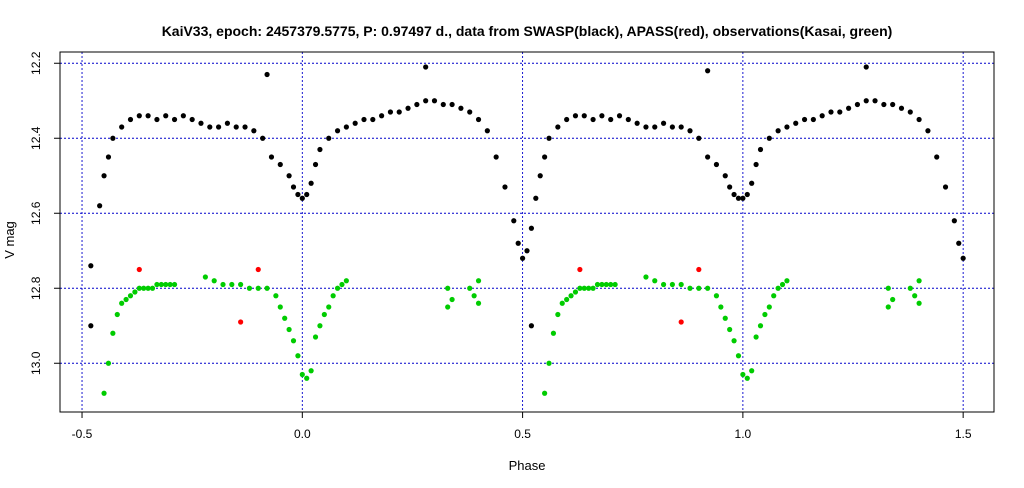  I want to click on y-tick-label: 12.8, so click(36, 288).